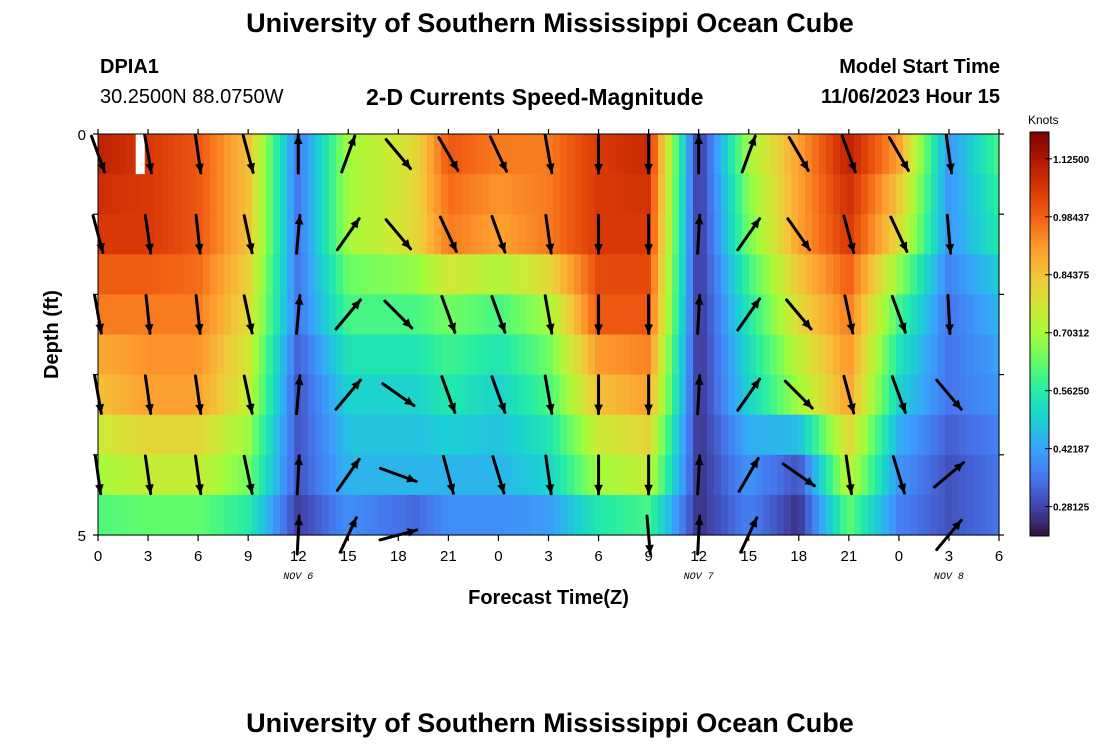 This screenshot has width=1100, height=750. I want to click on x-axis-label: Forecast Time(Z), so click(548, 598).